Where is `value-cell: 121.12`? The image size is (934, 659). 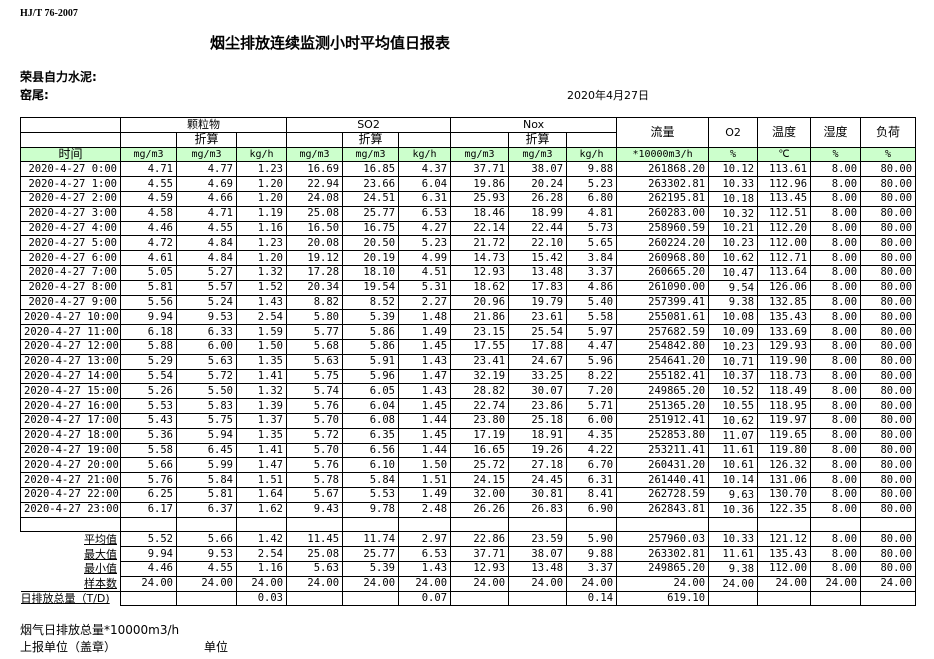 value-cell: 121.12 is located at coordinates (784, 539).